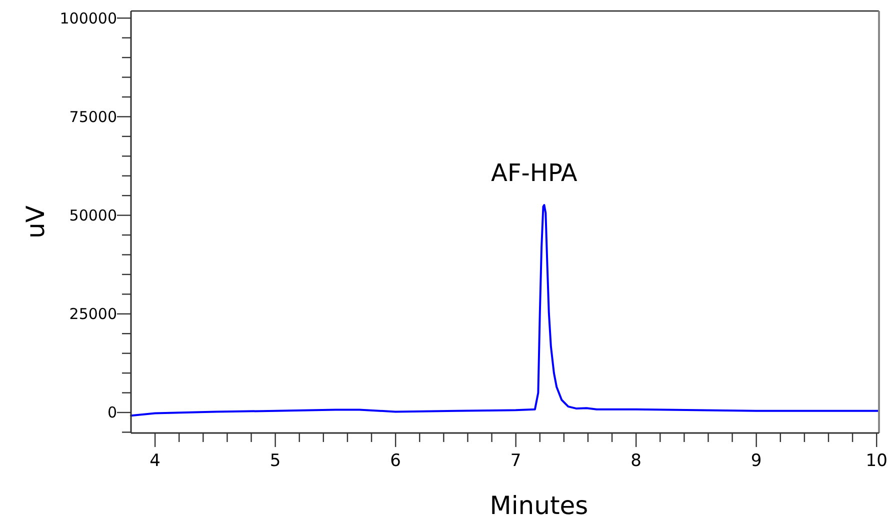 The image size is (896, 521). Describe the element at coordinates (516, 461) in the screenshot. I see `x-tick-label: 7` at that location.